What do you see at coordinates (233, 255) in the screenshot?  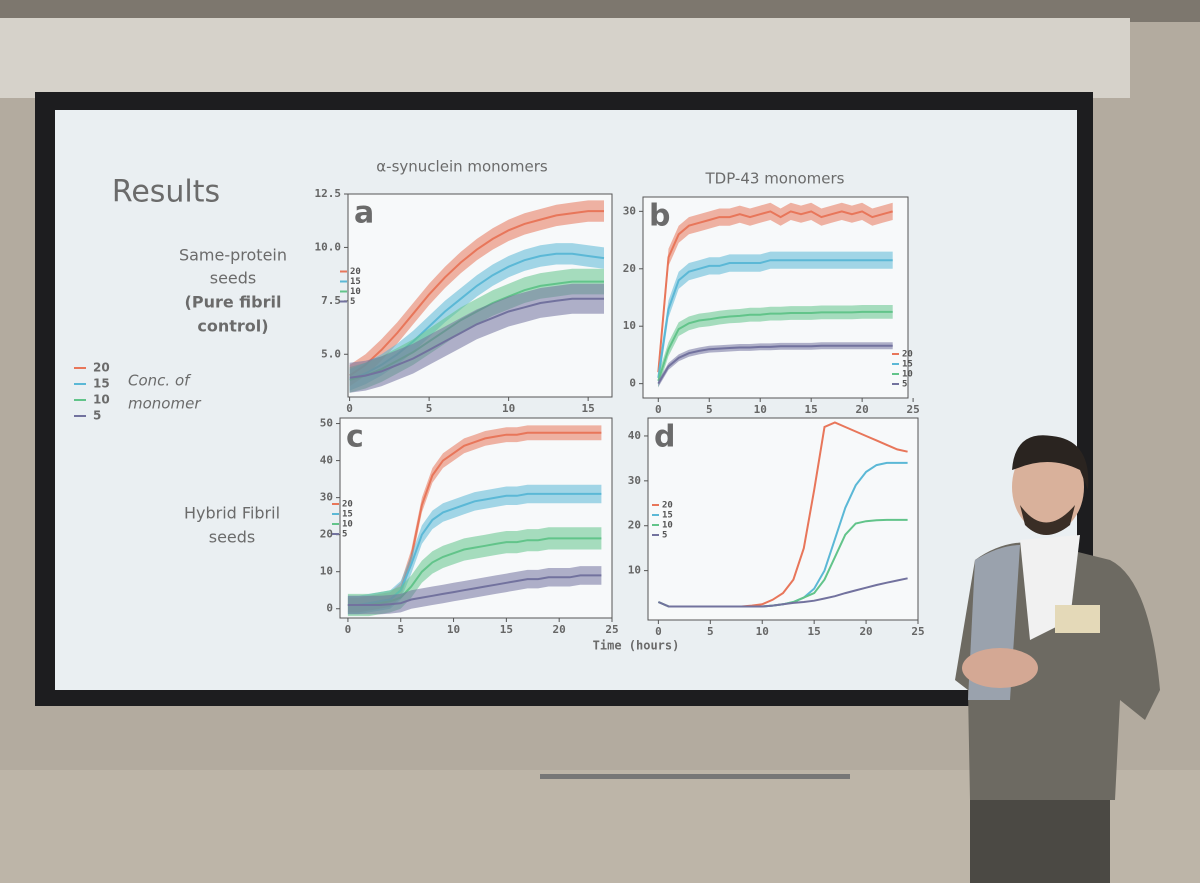 I see `row-label: Same-protein` at bounding box center [233, 255].